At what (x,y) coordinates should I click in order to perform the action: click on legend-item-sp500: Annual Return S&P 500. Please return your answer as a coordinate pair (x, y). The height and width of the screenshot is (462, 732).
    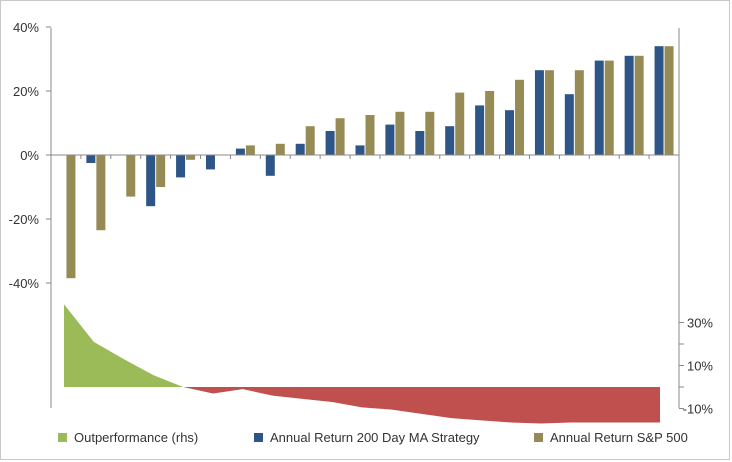
    Looking at the image, I should click on (611, 437).